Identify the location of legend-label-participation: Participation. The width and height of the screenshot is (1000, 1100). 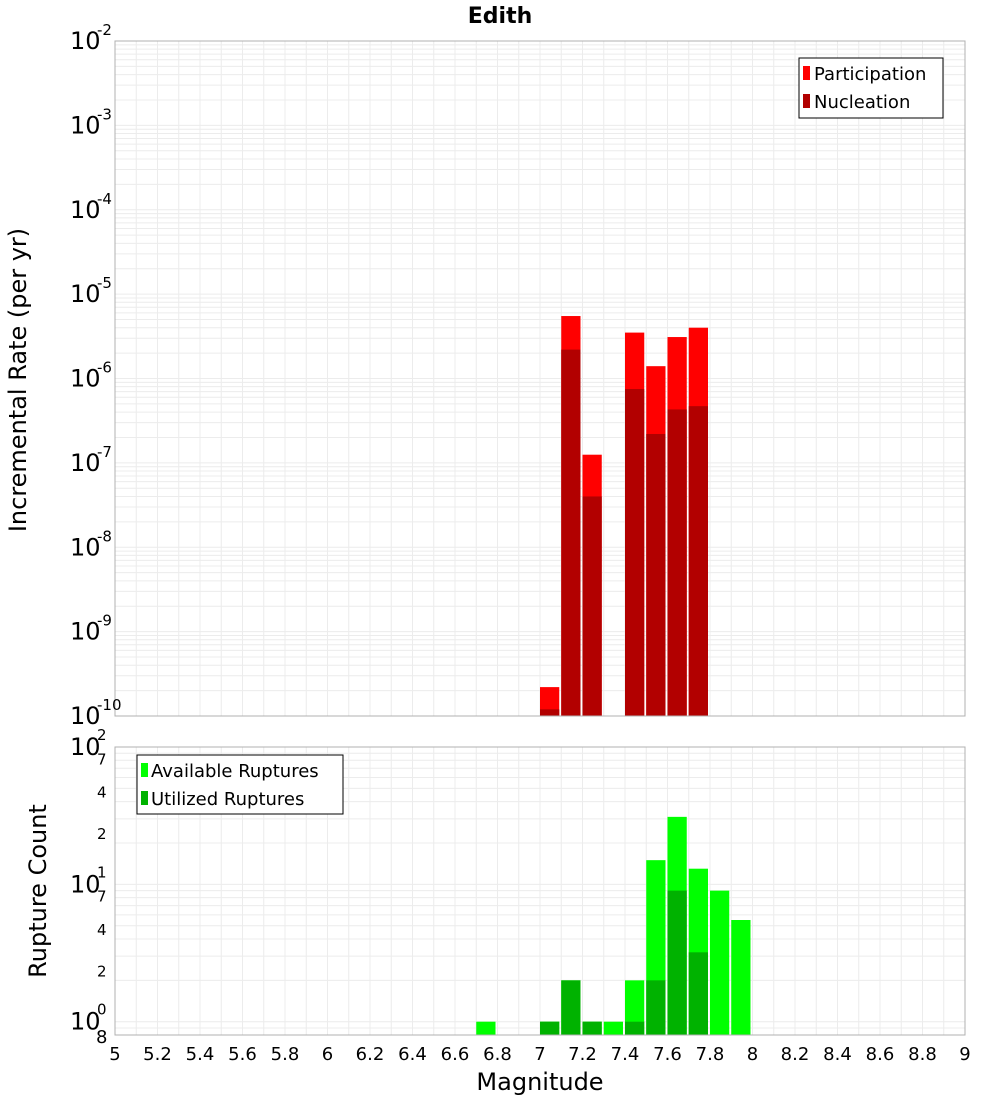
(870, 74).